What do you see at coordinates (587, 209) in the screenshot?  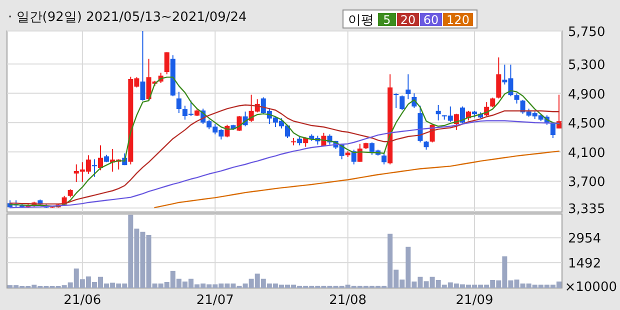 I see `y-tick-label: 3,335` at bounding box center [587, 209].